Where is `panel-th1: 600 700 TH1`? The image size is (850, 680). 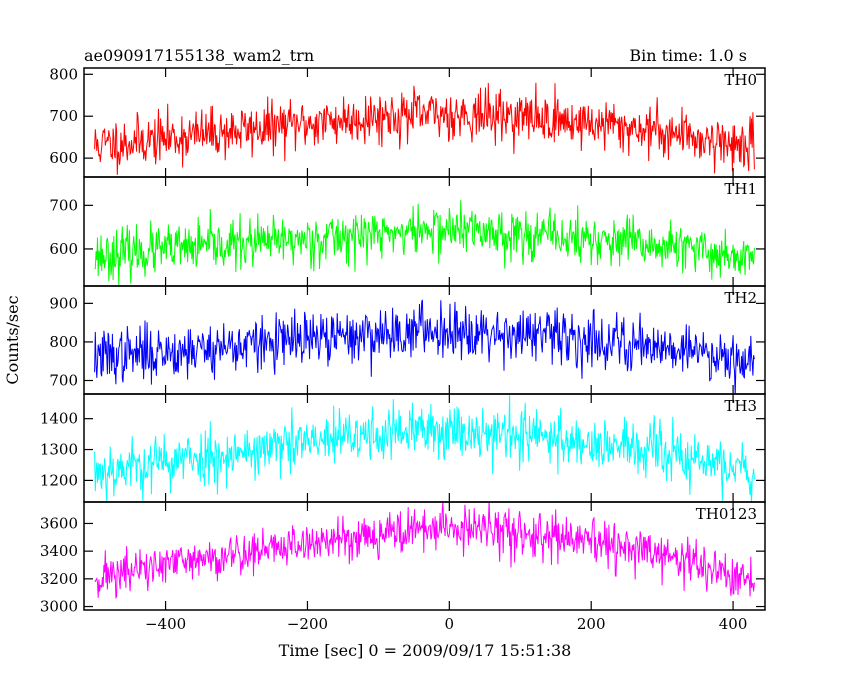
panel-th1: 600 700 TH1 is located at coordinates (407, 231).